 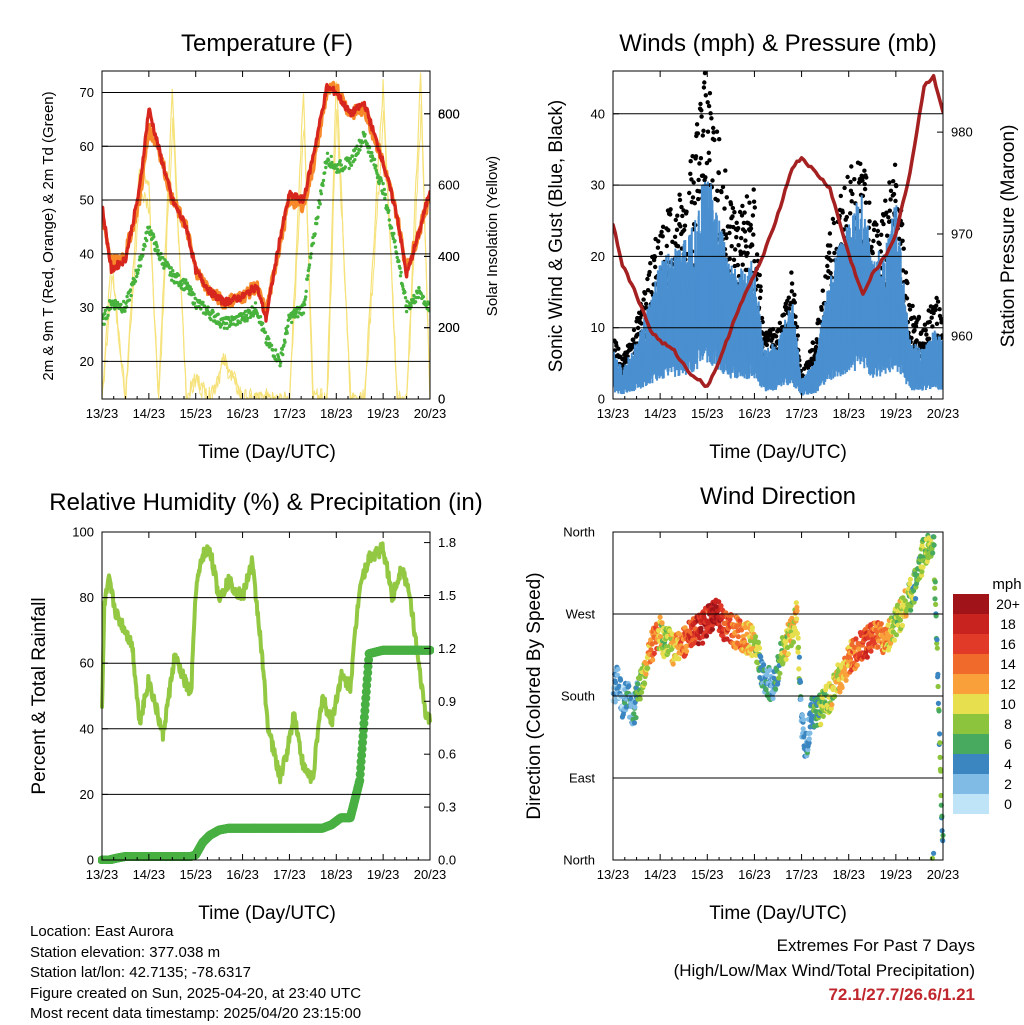 I want to click on humidity-xtick-label: 13/23, so click(x=102, y=874).